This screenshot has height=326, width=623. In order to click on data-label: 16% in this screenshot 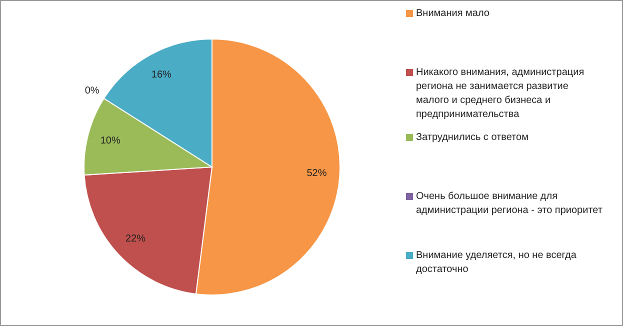, I will do `click(161, 75)`.